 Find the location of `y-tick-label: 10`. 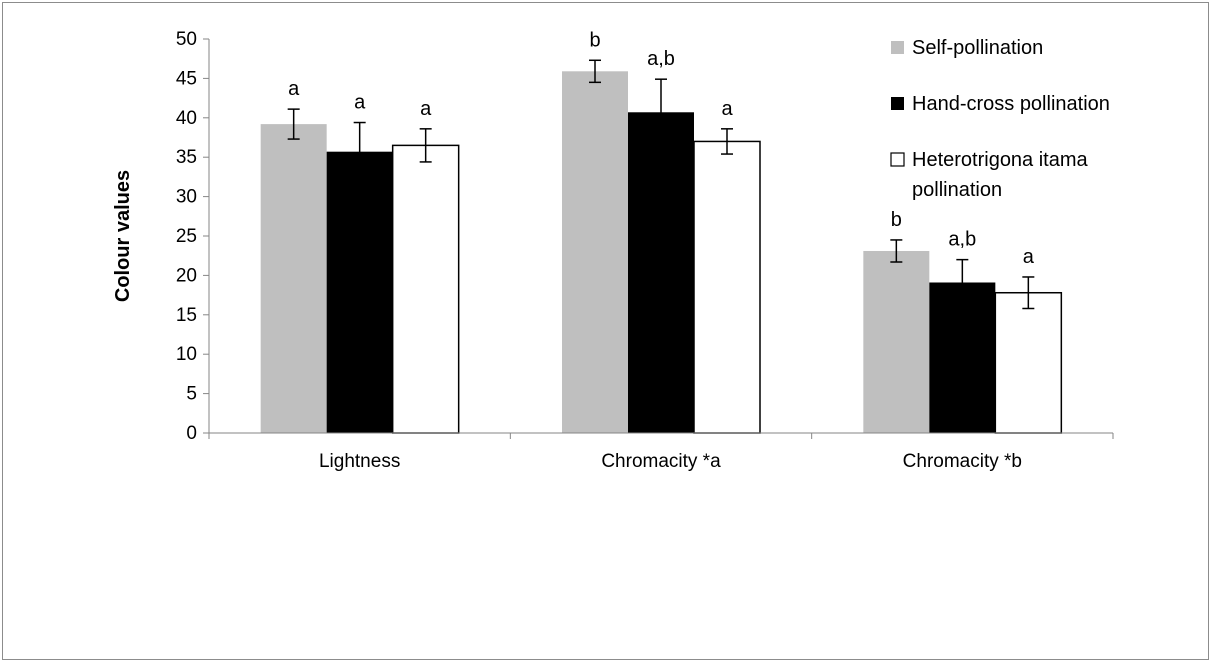

y-tick-label: 10 is located at coordinates (186, 354).